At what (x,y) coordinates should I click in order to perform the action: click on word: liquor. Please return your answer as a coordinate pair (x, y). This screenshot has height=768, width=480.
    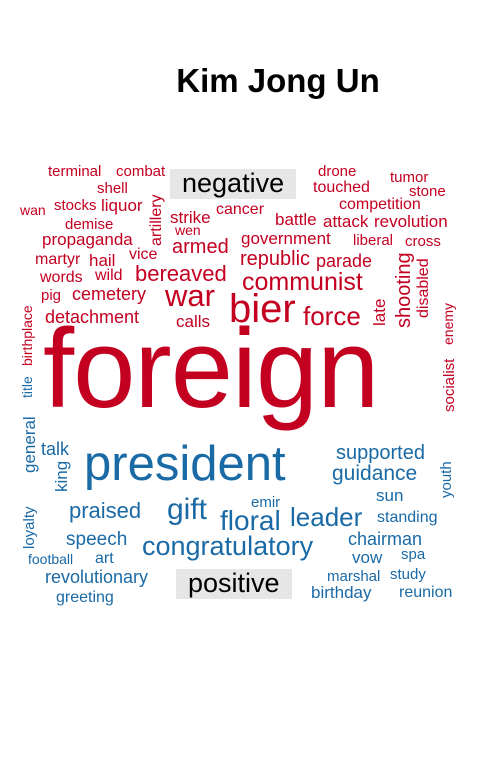
    Looking at the image, I should click on (122, 205).